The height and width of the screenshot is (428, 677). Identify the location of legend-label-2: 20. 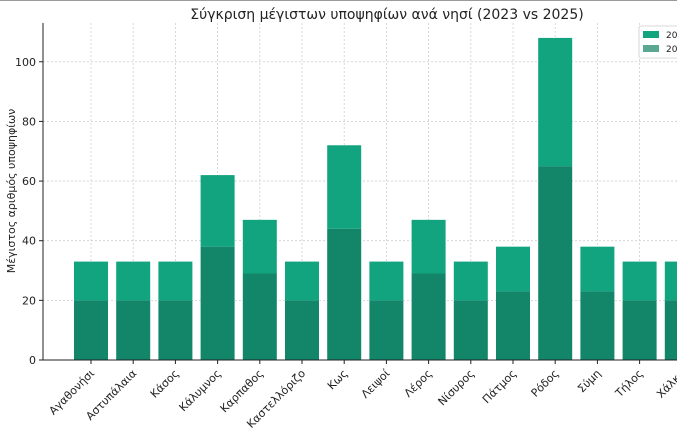
(671, 50).